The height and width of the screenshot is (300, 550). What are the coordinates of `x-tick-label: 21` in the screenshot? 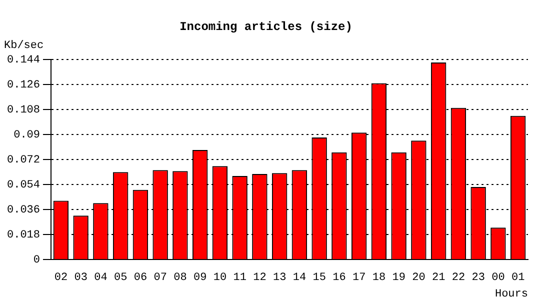 It's located at (439, 278).